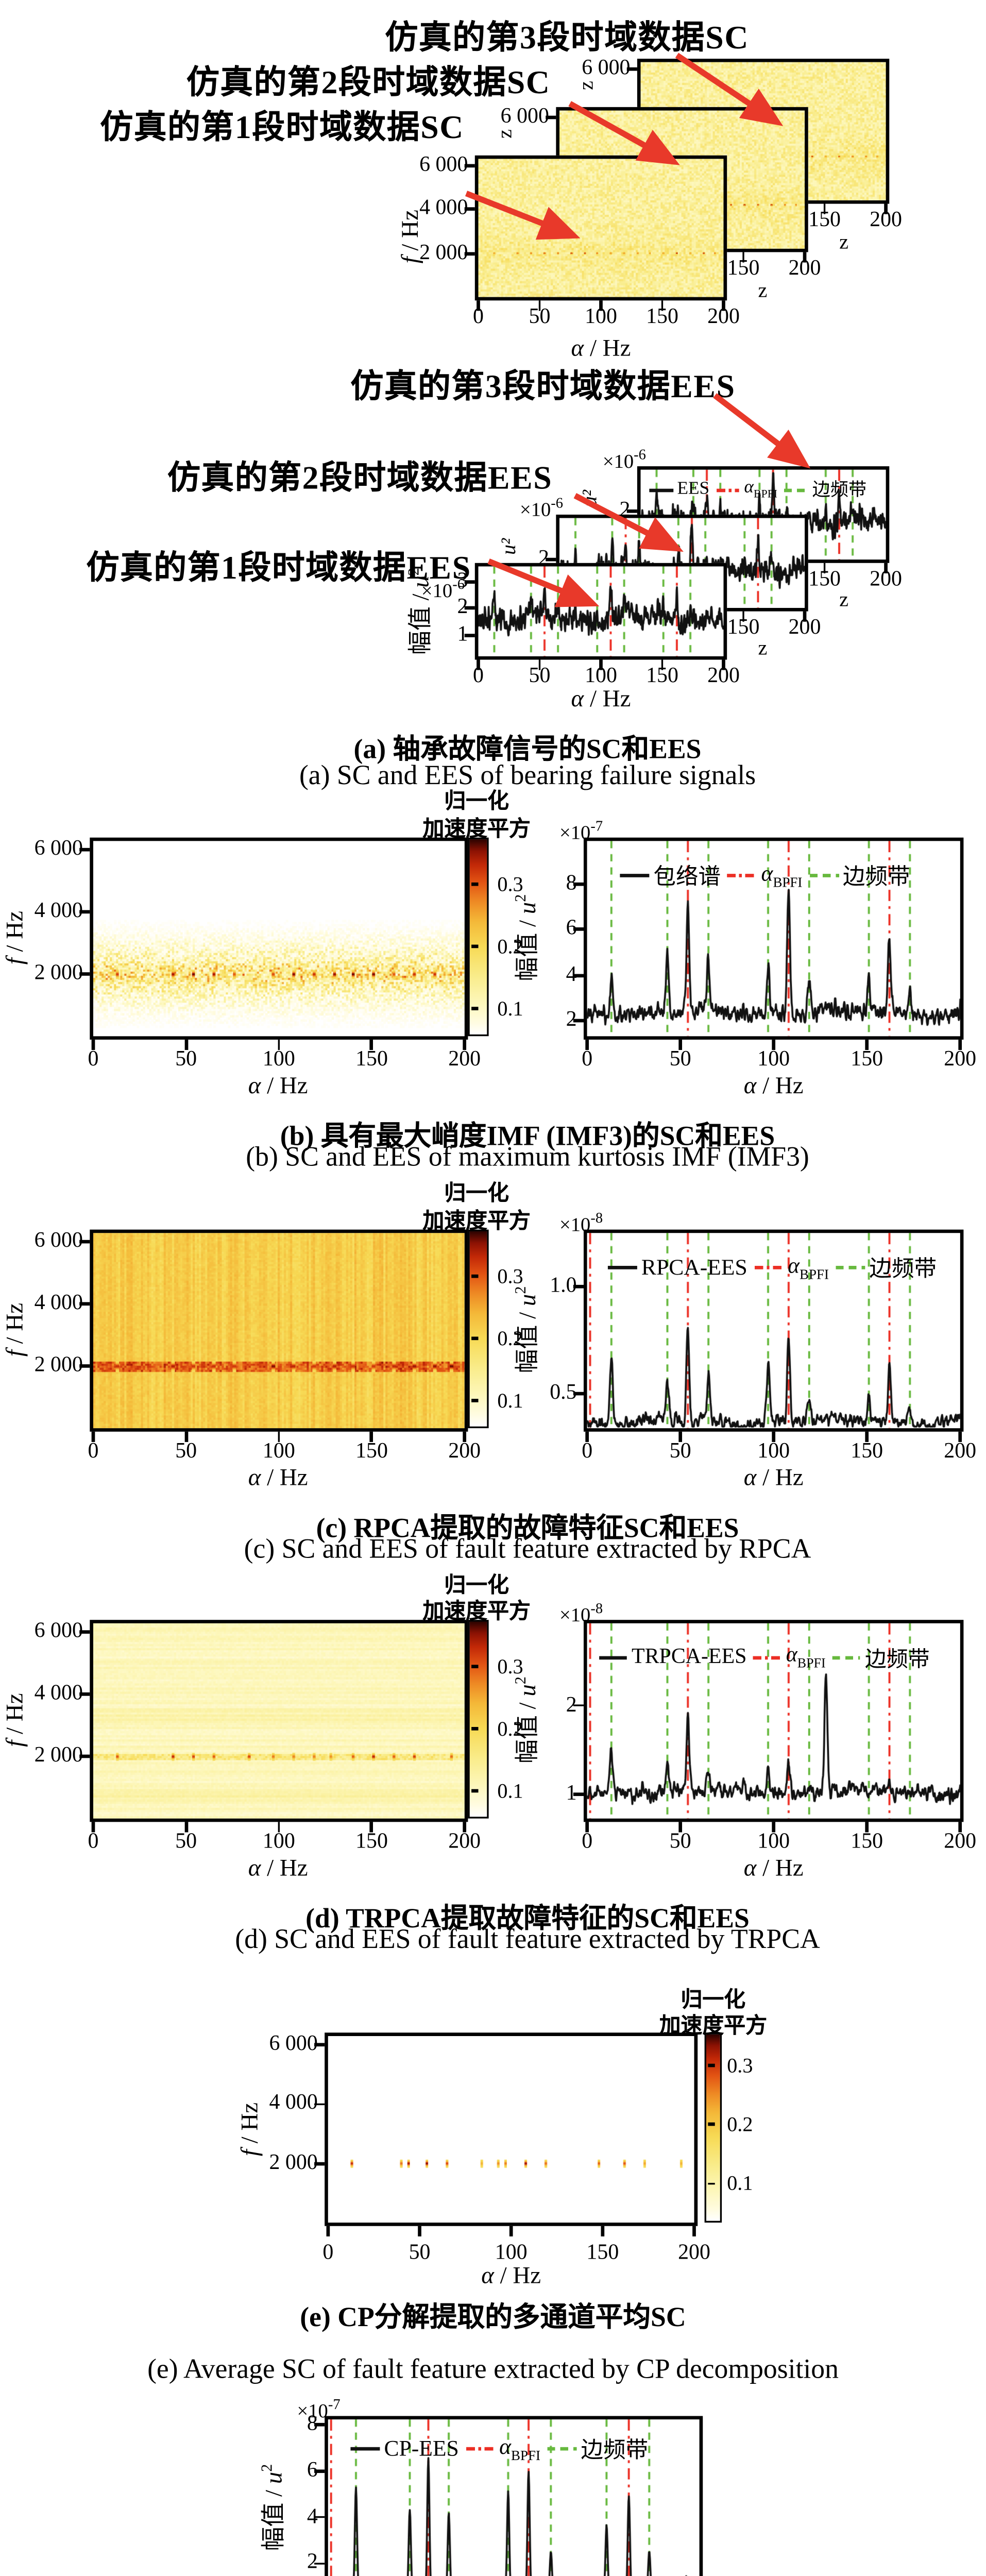 This screenshot has width=986, height=2576. I want to click on legend: TRPCA-EES αBPFI 边频带, so click(768, 1656).